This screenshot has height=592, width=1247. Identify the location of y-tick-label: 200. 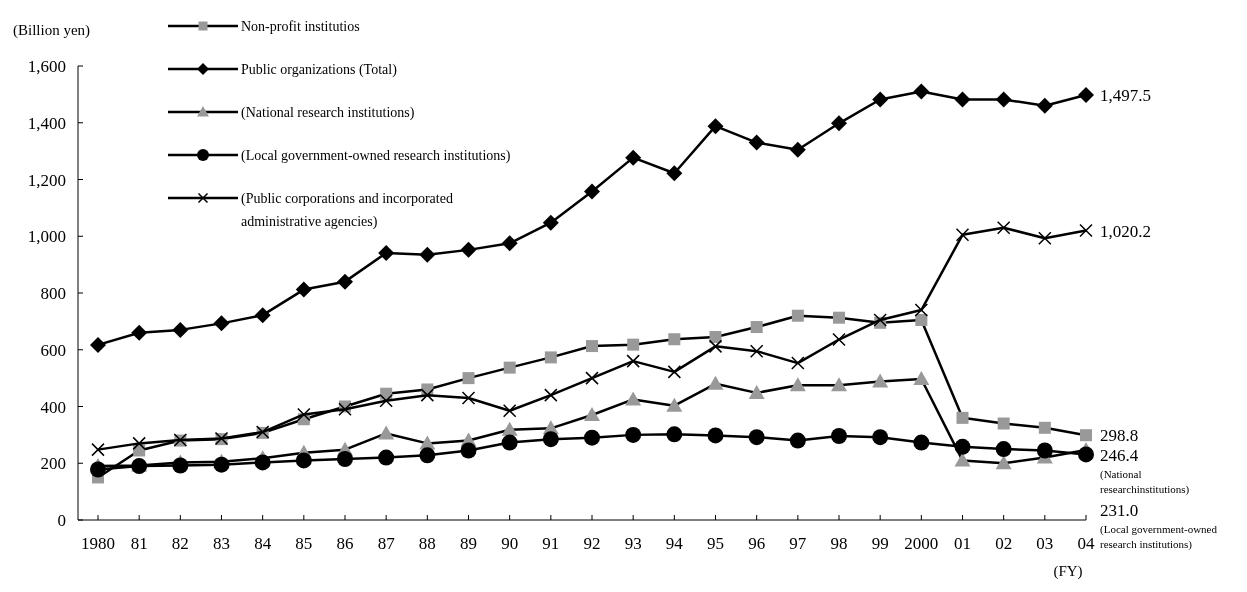
(53, 464).